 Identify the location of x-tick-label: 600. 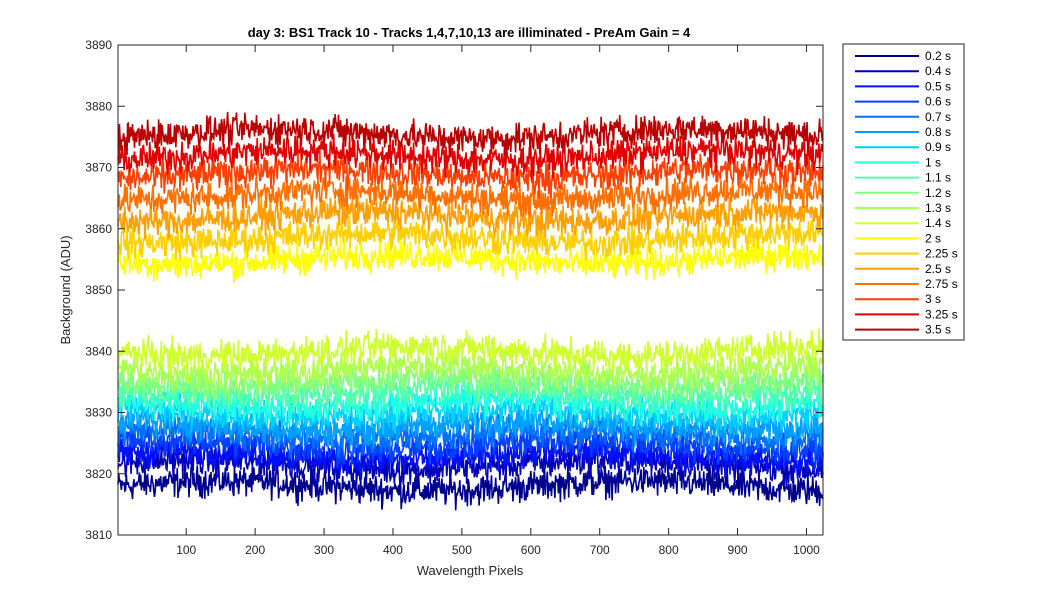
(531, 550).